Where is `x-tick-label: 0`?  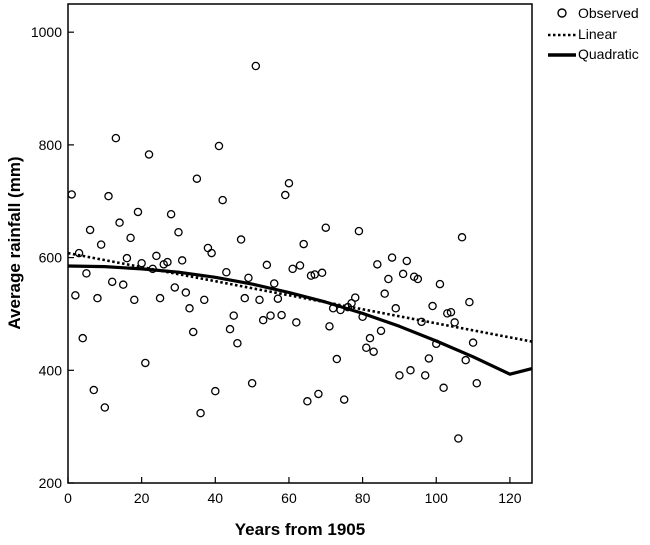
x-tick-label: 0 is located at coordinates (68, 498).